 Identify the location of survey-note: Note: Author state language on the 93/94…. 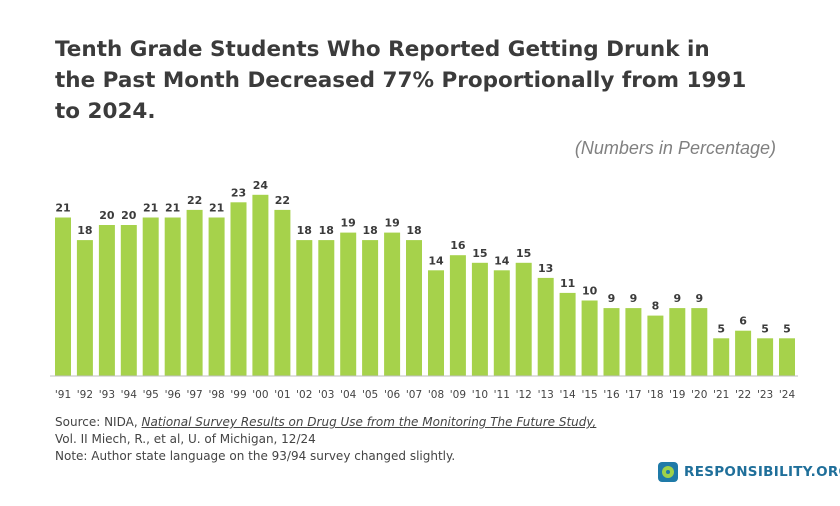
(255, 456).